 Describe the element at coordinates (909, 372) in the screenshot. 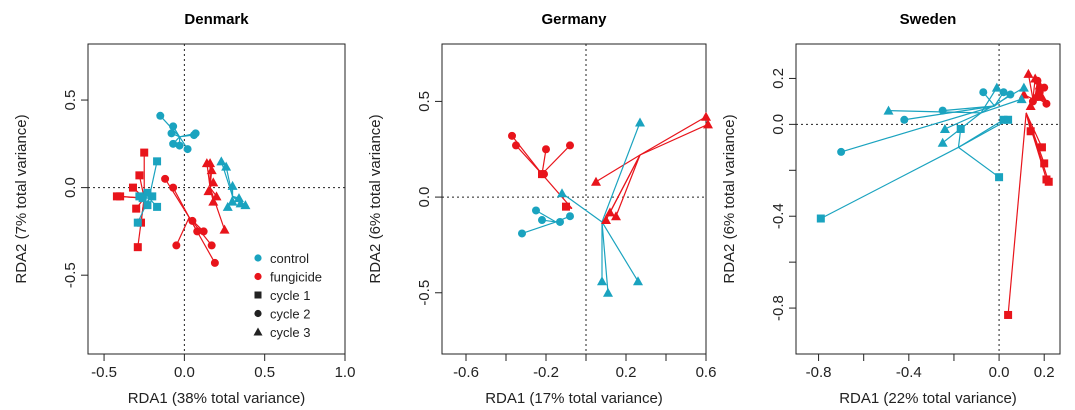

I see `x-tick-label: -0.4` at that location.